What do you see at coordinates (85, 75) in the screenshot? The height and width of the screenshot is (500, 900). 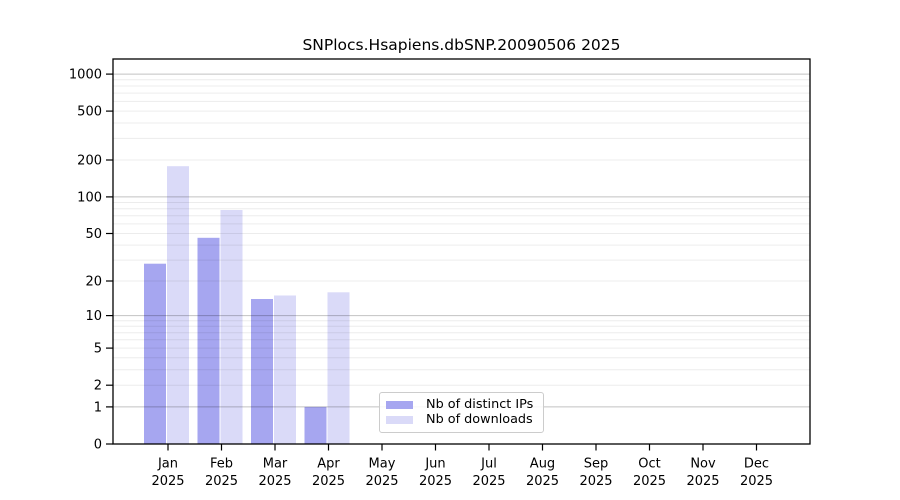 I see `y-tick-label: 1000` at bounding box center [85, 75].